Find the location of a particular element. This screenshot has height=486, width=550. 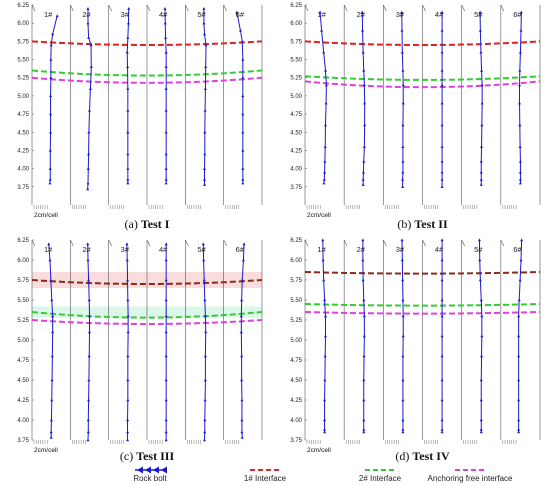

y-tick-label: 6.25 is located at coordinates (296, 6).